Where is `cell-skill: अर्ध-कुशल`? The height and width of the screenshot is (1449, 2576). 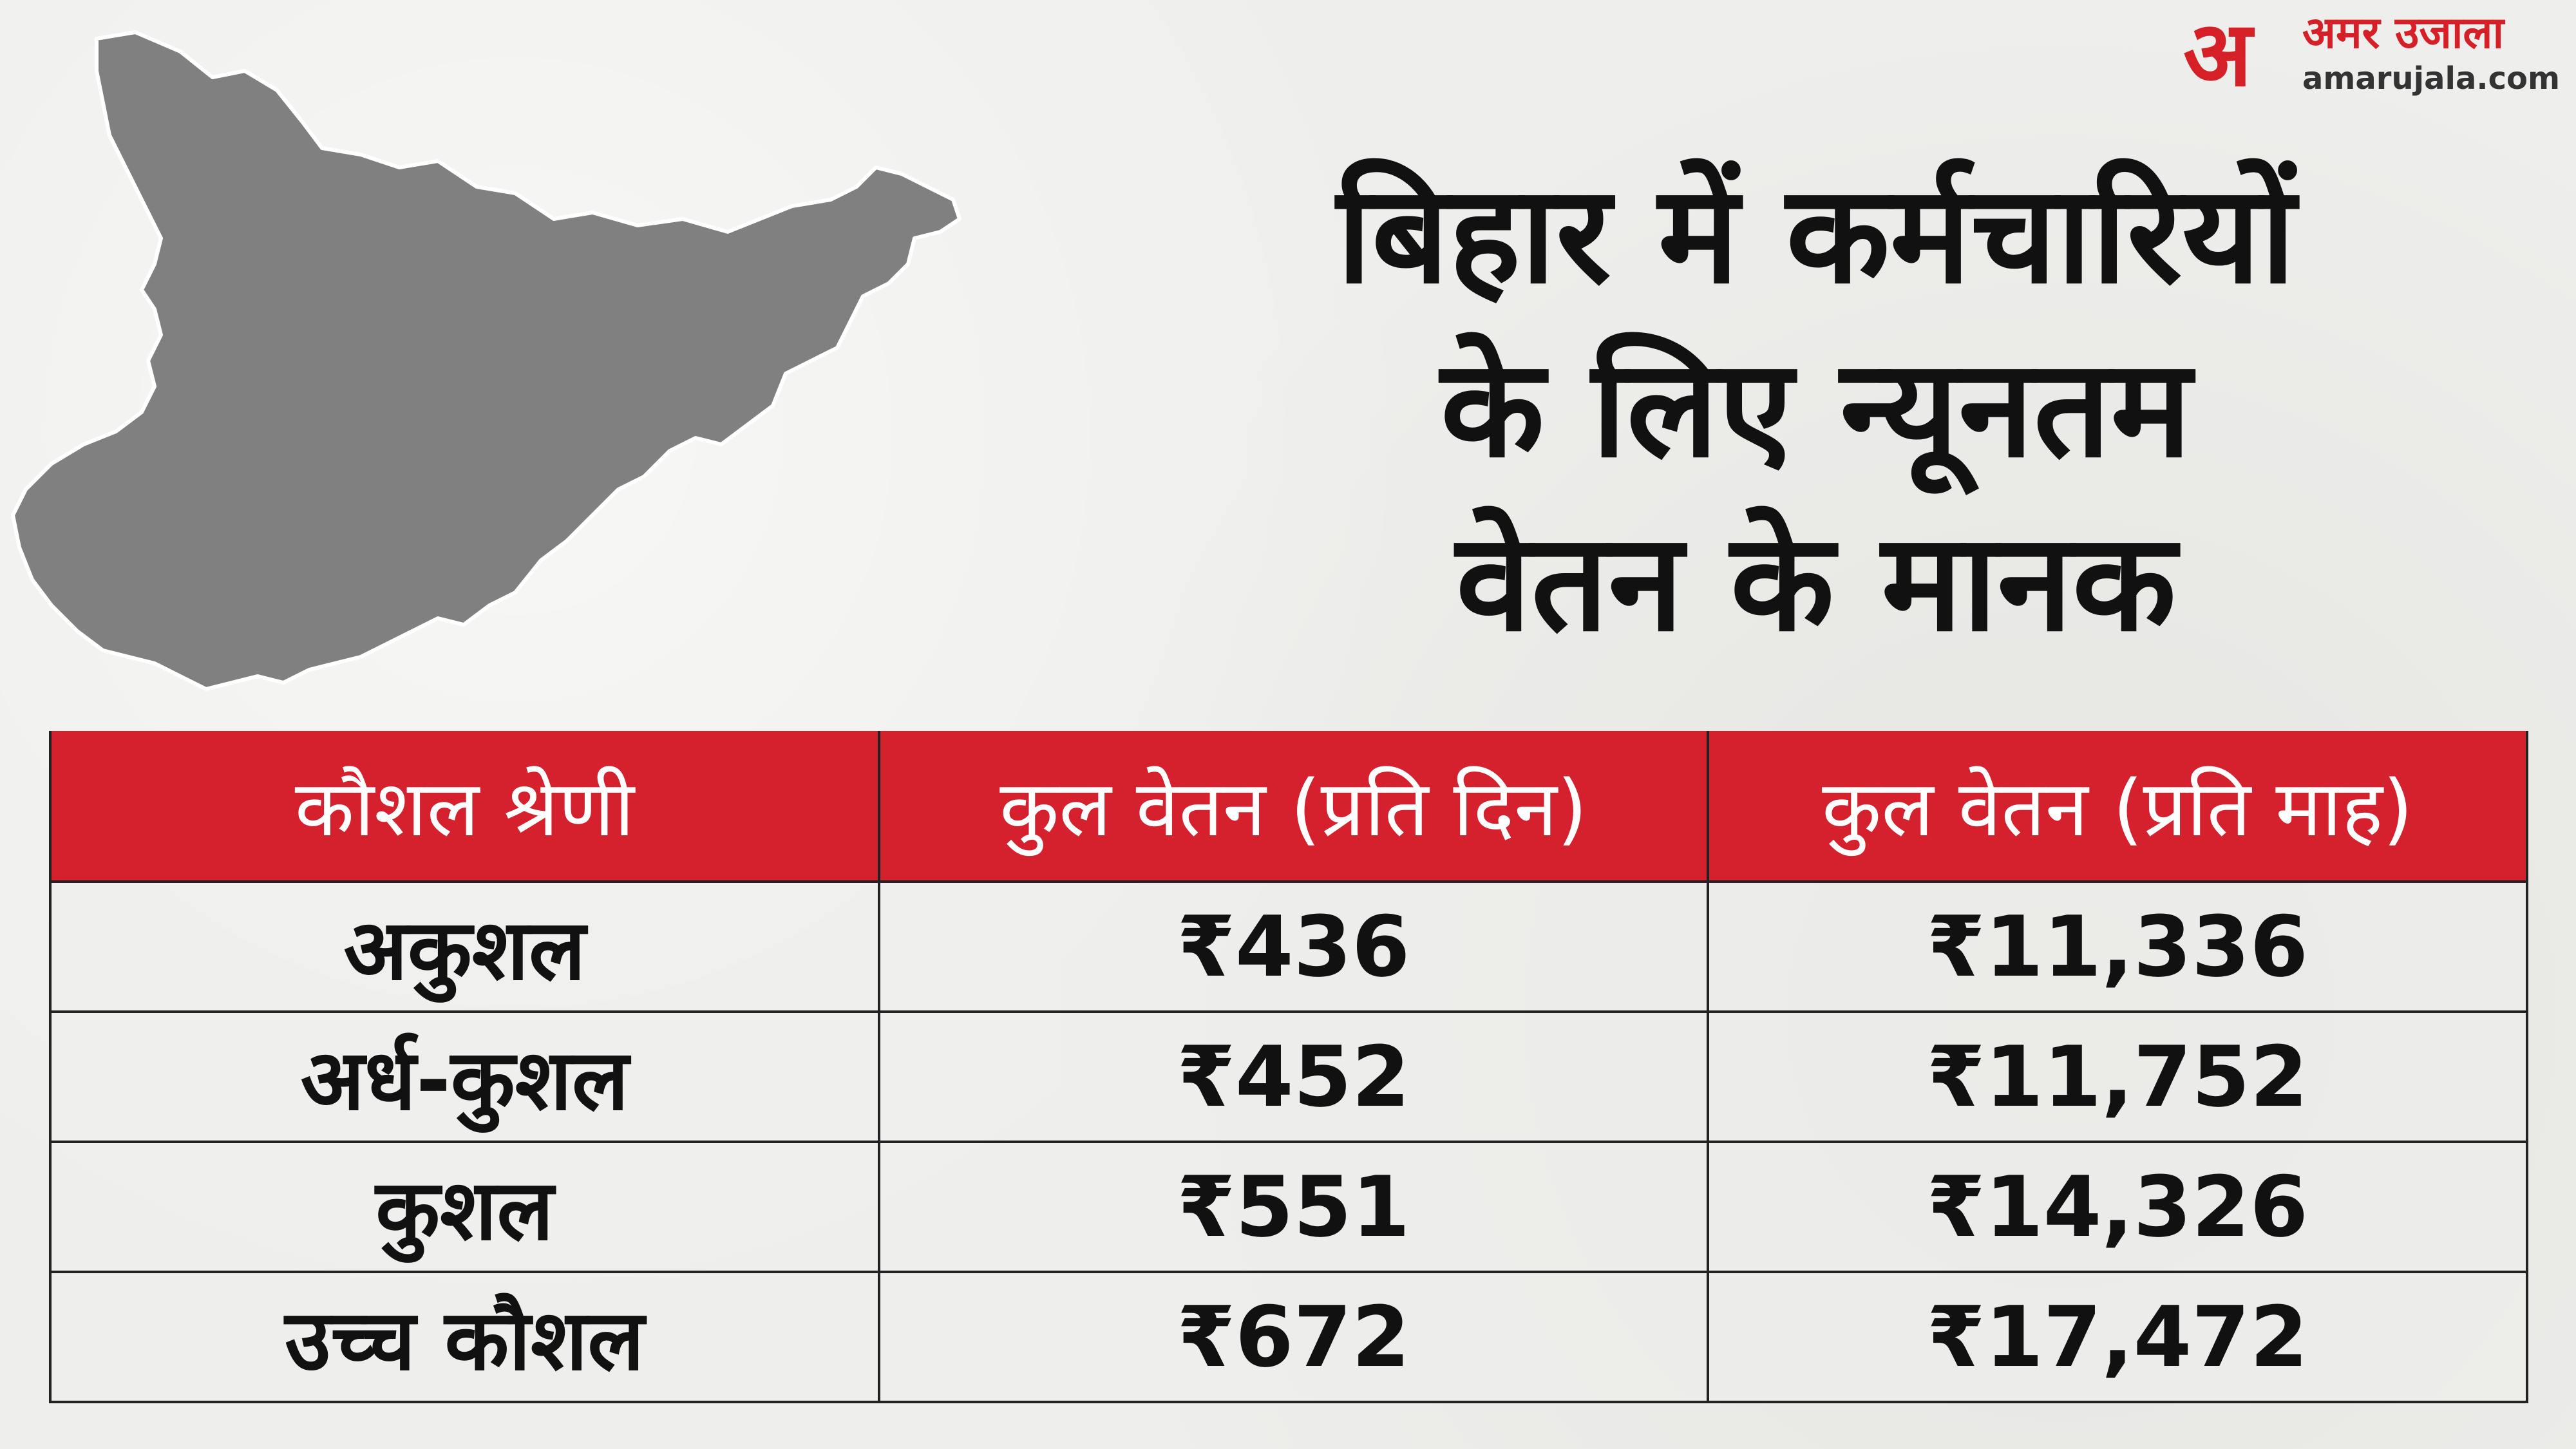
cell-skill: अर्ध-कुशल is located at coordinates (464, 1076).